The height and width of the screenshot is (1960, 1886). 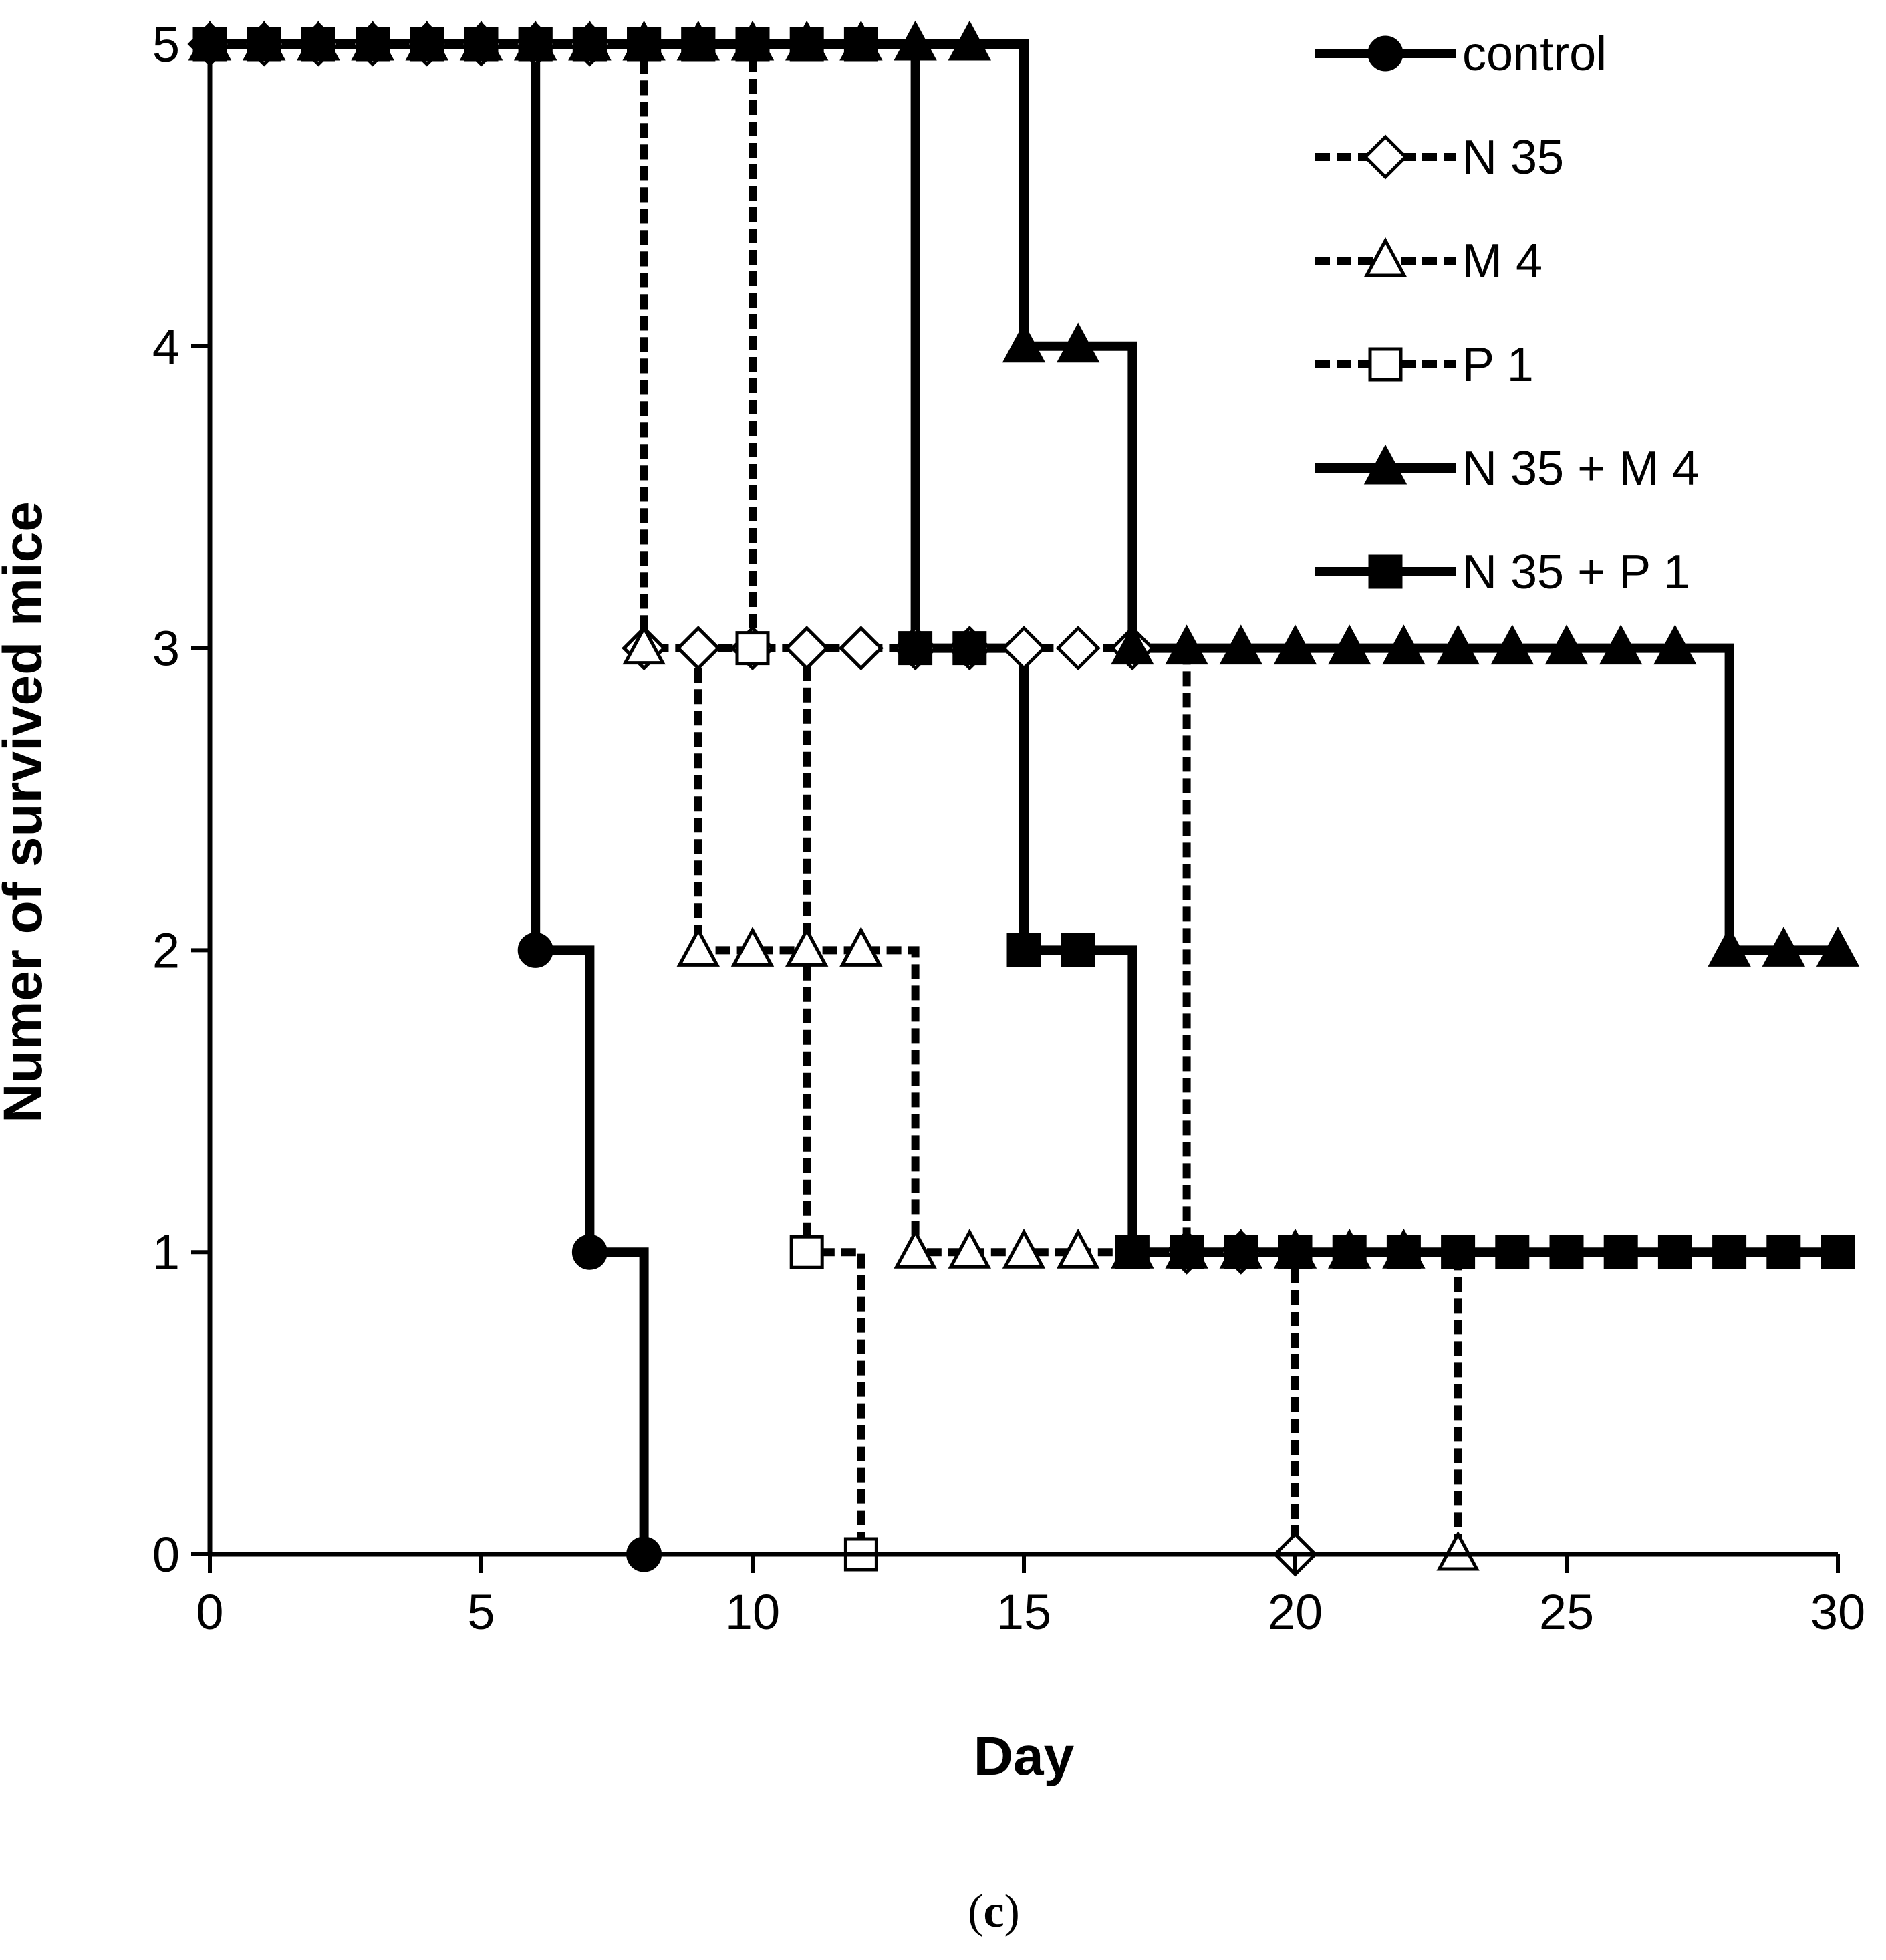 I want to click on x-tick-label: 0, so click(x=209, y=1612).